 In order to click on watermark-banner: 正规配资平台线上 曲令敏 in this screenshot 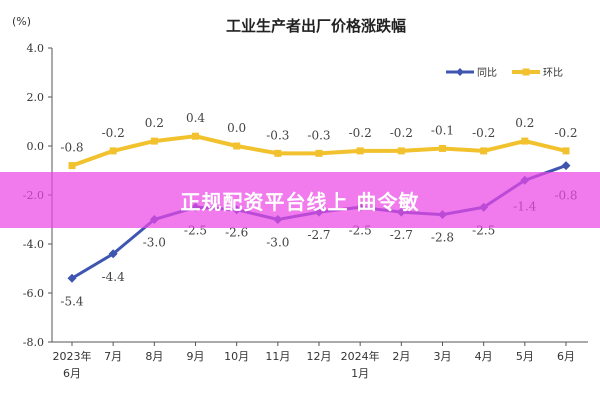, I will do `click(300, 200)`.